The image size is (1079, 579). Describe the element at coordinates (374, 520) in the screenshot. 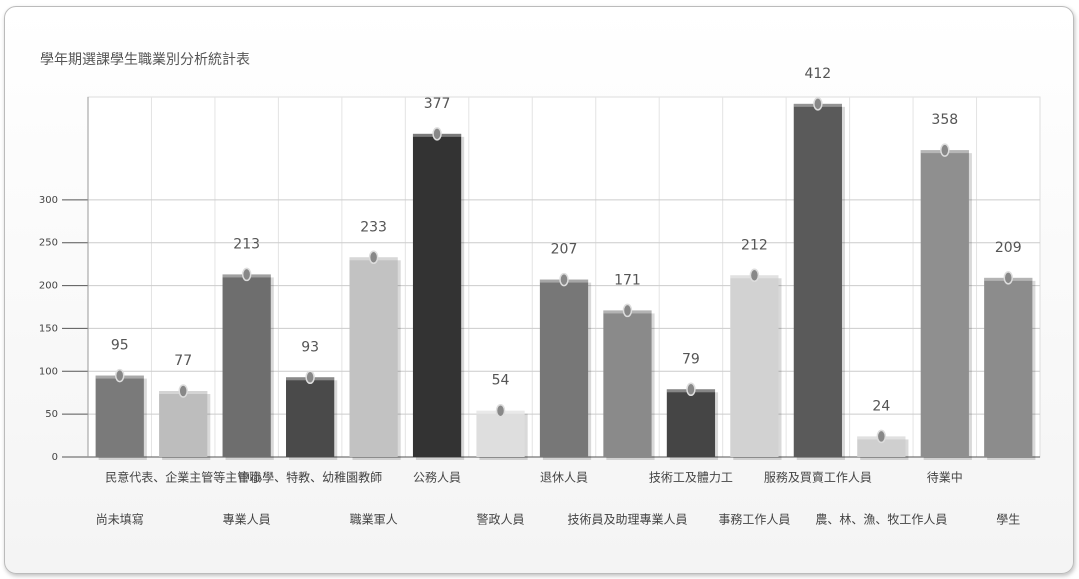

I see `x-tick-label: 職業軍人` at that location.